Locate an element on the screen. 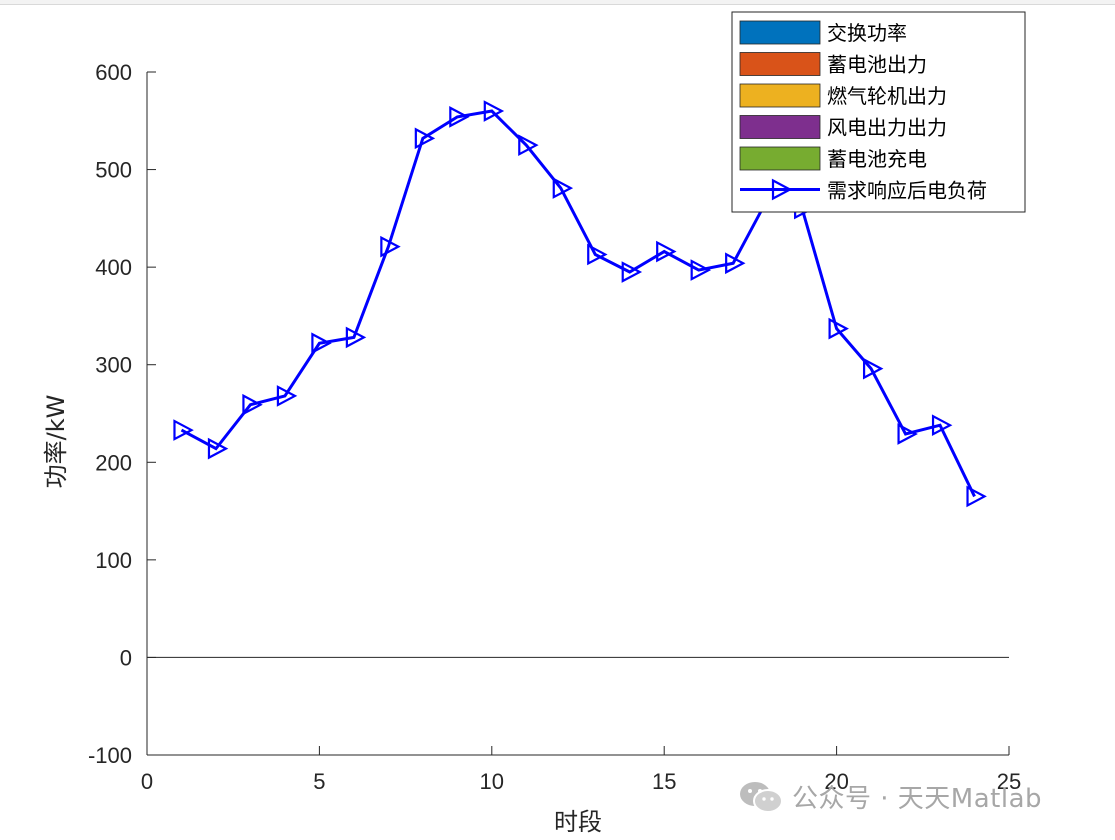 This screenshot has width=1115, height=840. watermark-text: 公众号 · 天天Matlab is located at coordinates (917, 799).